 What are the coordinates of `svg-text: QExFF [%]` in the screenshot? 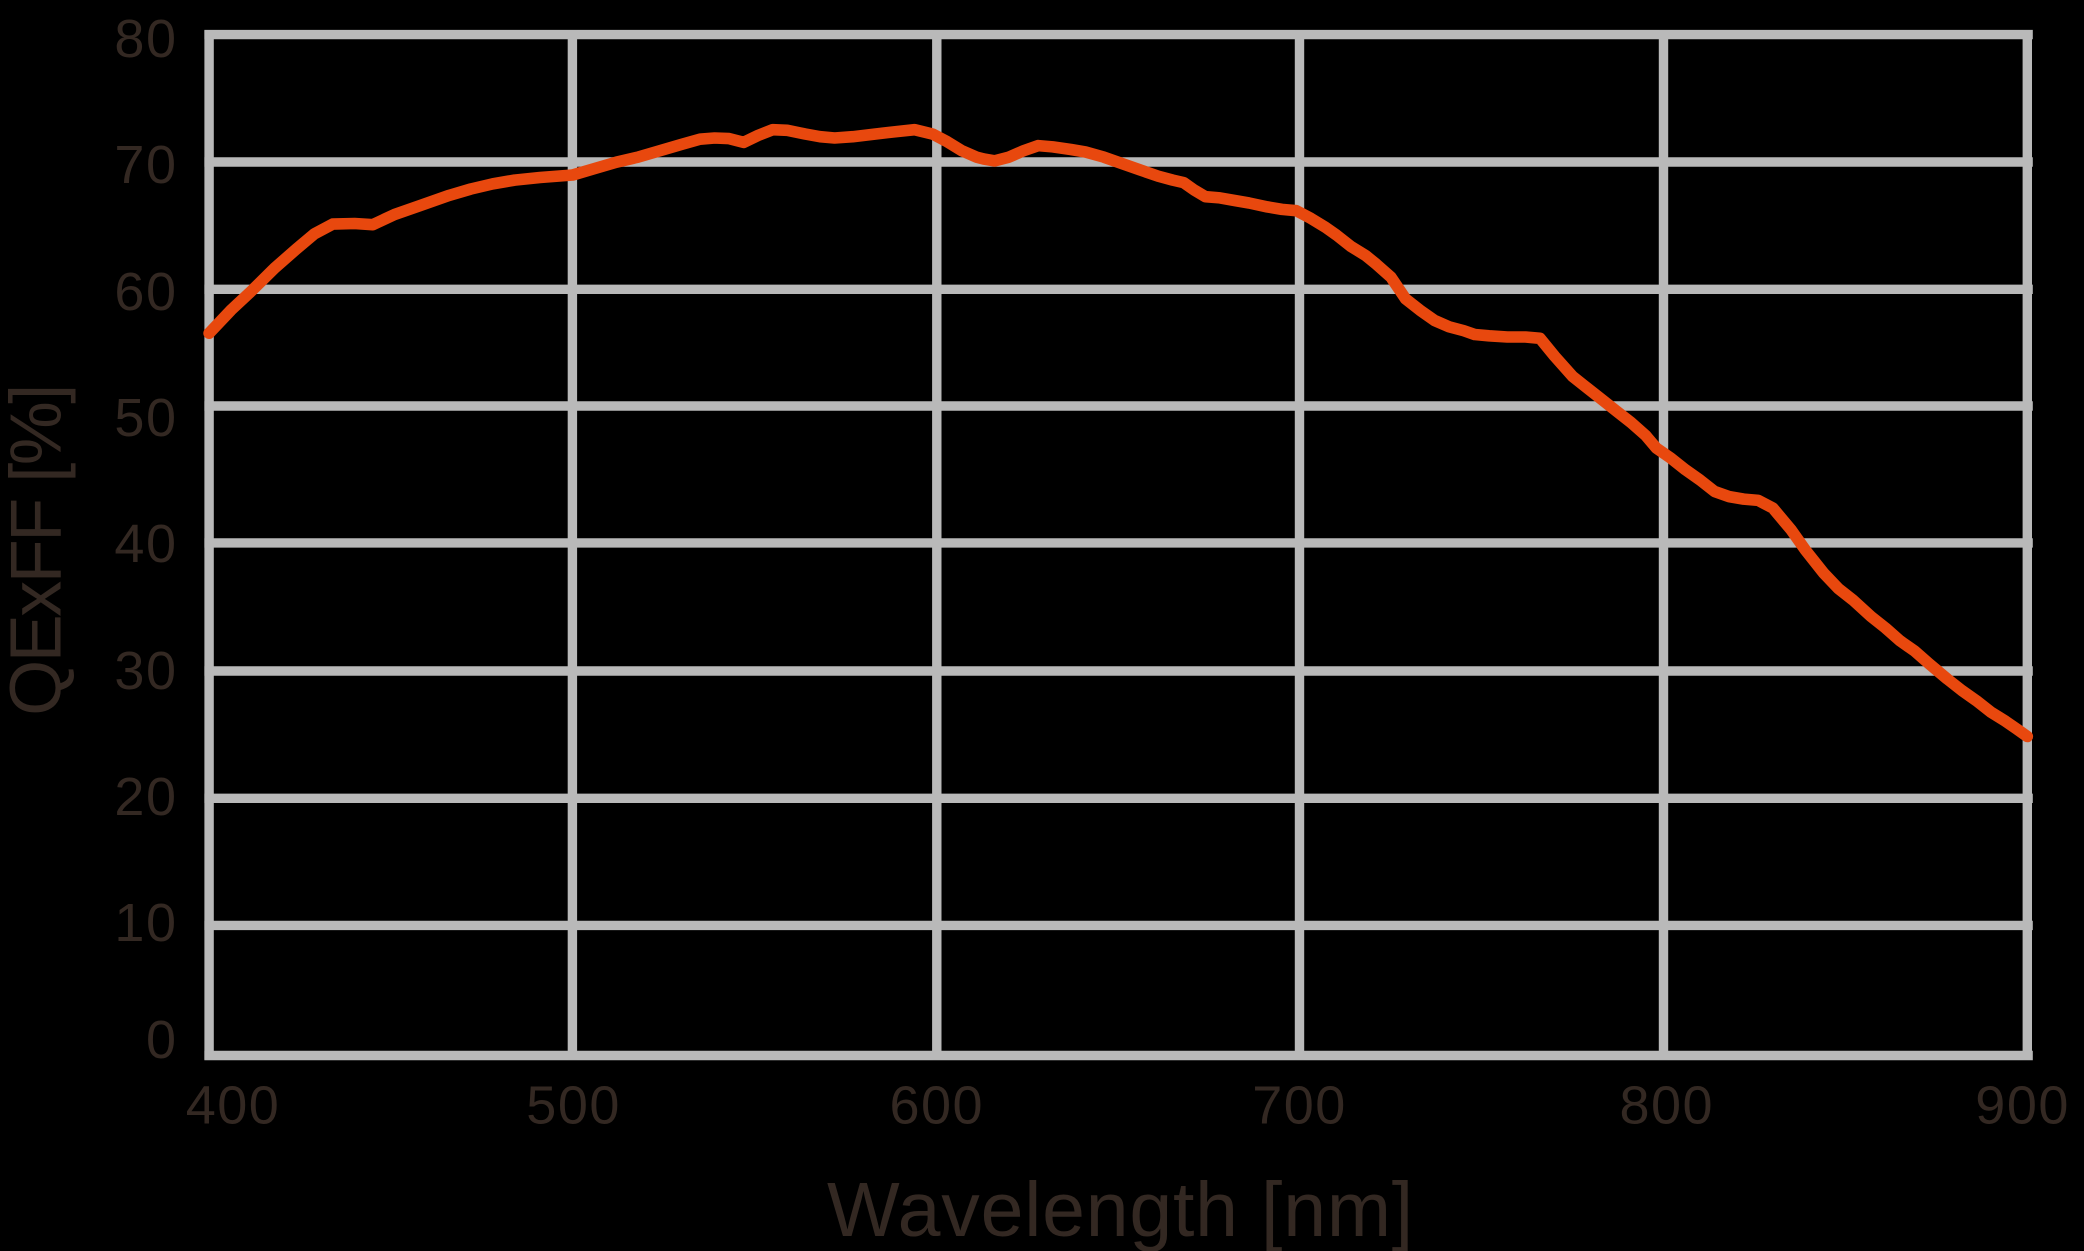 It's located at (38, 551).